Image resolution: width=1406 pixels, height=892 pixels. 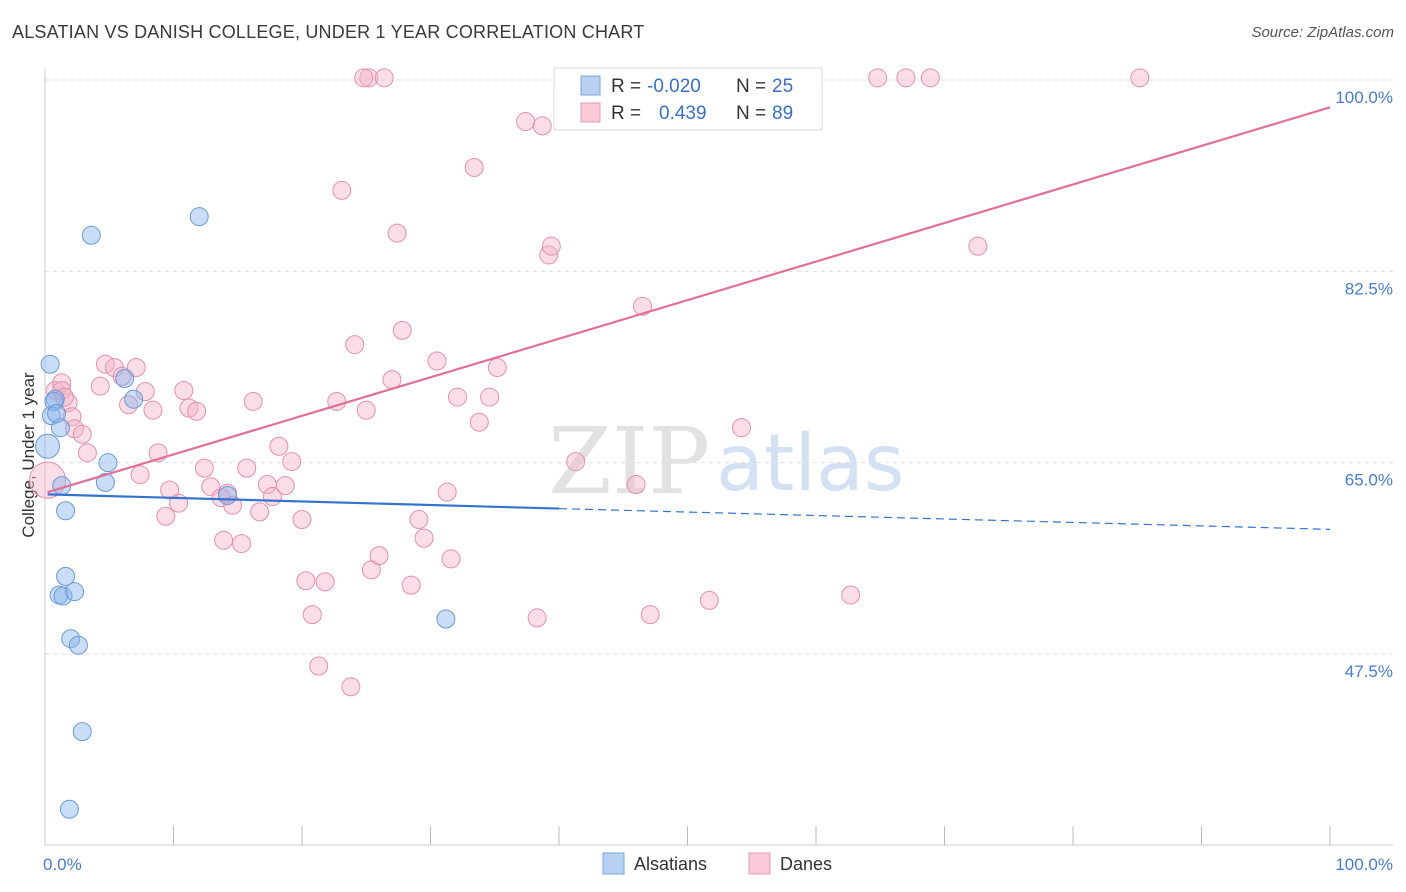 I want to click on legend-n-value-alsatians: 25, so click(x=782, y=86).